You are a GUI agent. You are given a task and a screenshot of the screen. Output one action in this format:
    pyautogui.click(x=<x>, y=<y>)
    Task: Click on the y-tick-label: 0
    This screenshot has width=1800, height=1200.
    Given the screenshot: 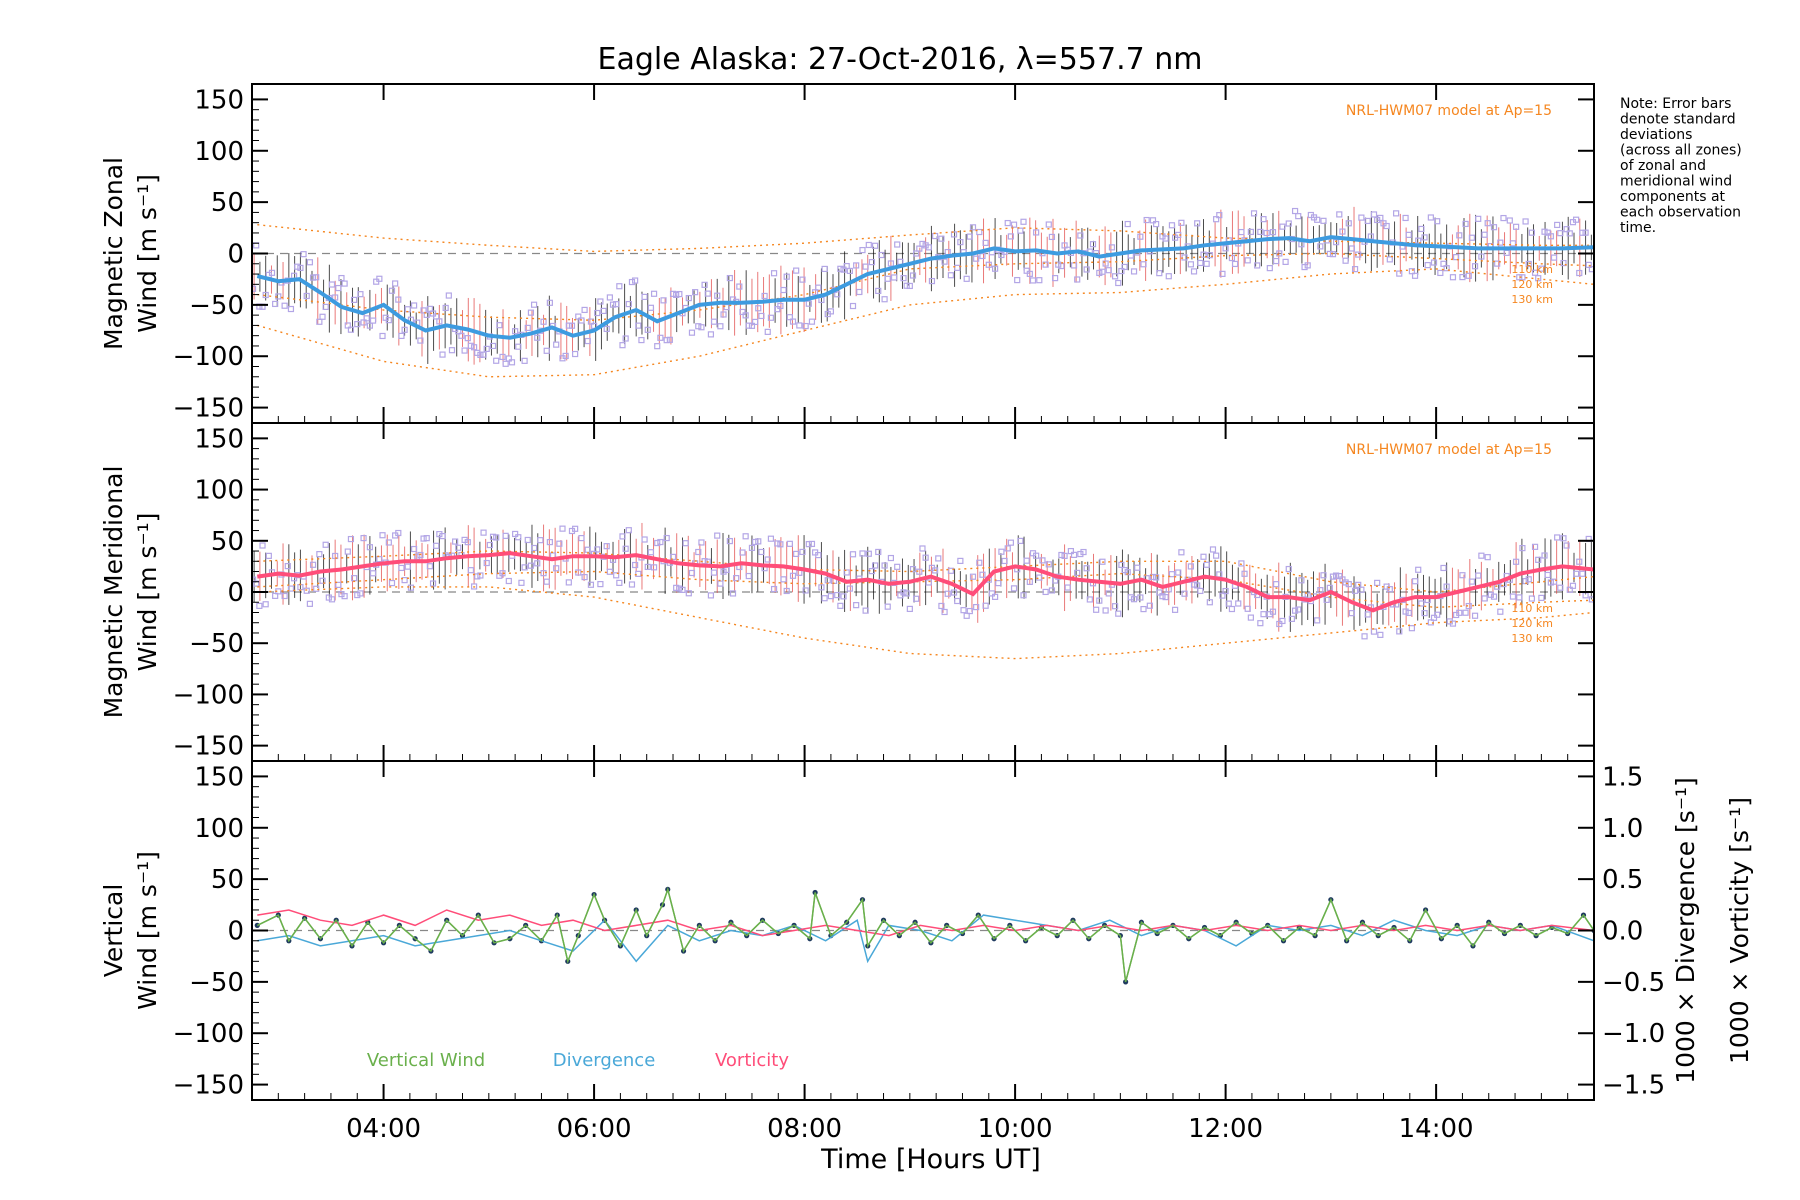 What is the action you would take?
    pyautogui.click(x=235, y=932)
    